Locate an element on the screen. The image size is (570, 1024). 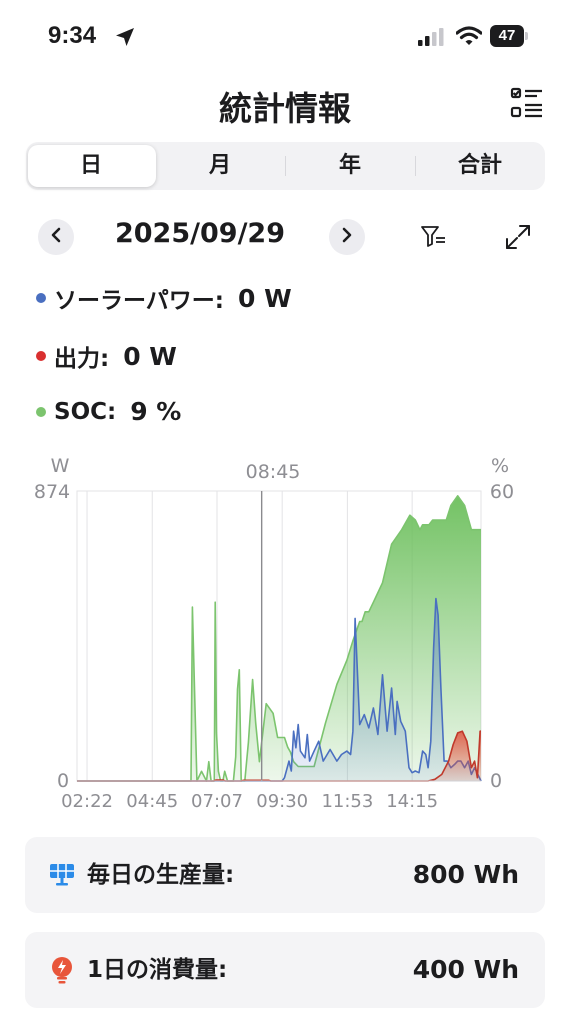
legend-output-value: 0 W is located at coordinates (150, 356).